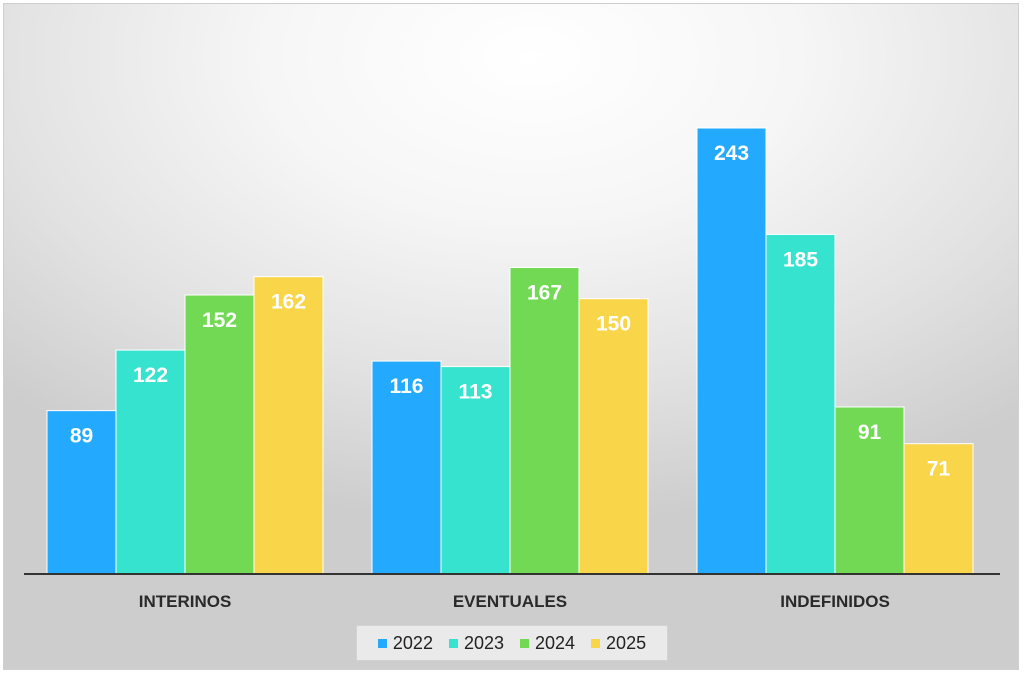  I want to click on data-label-eventuales-2023: 113, so click(476, 392).